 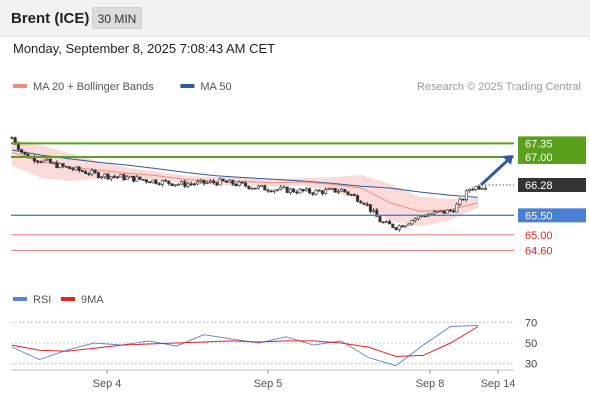 I want to click on rsi-tick-label: 70, so click(x=531, y=323).